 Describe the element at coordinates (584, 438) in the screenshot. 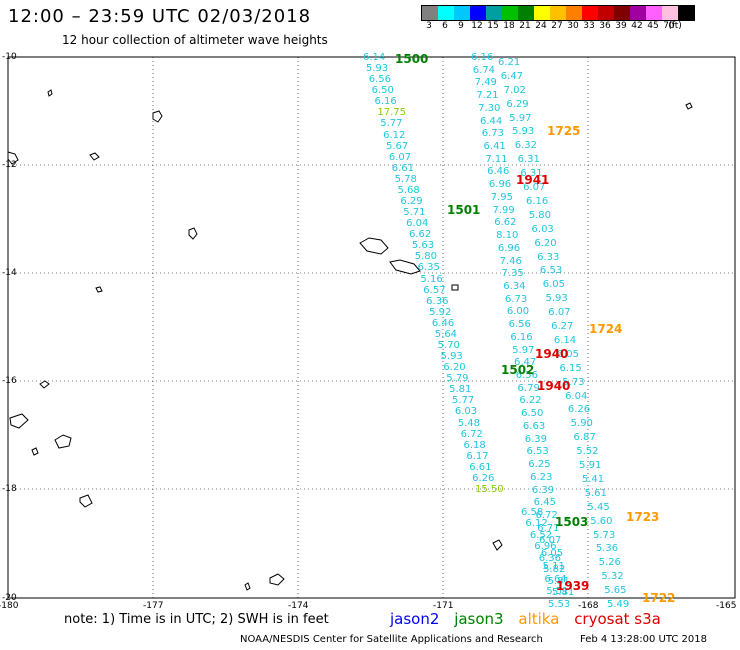

I see `wave-height-value: 6.87` at that location.